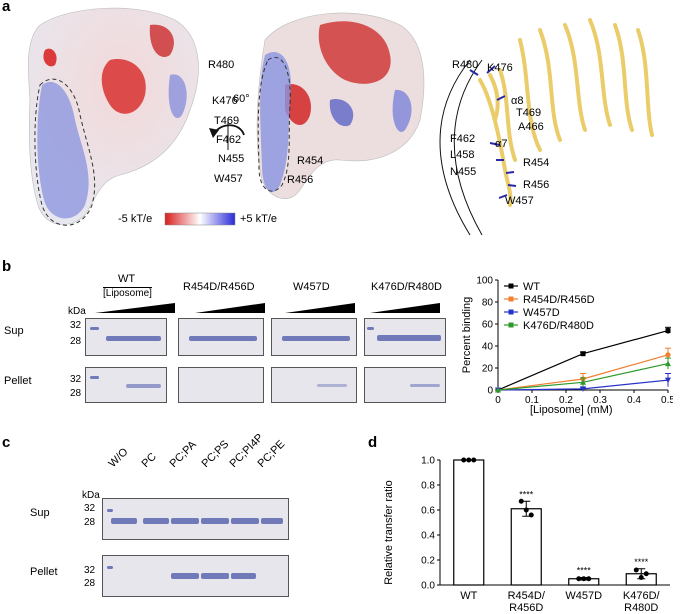  Describe the element at coordinates (229, 140) in the screenshot. I see `mid-residue-label: F462` at that location.